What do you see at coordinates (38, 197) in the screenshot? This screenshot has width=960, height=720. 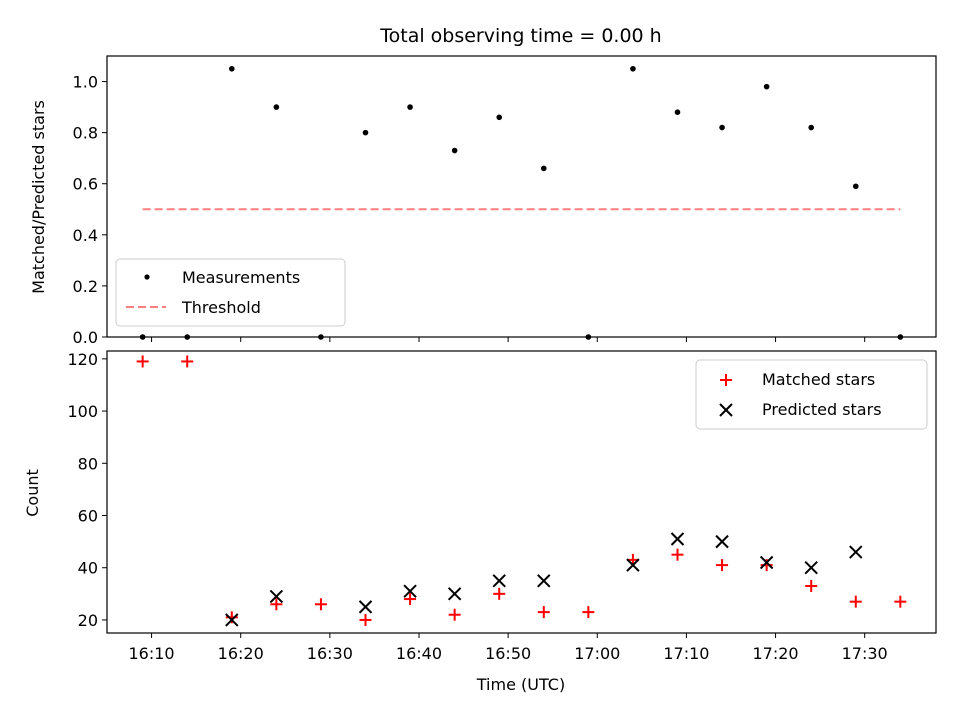 I see `ratio-y-axis-label: Matched/Predicted stars` at bounding box center [38, 197].